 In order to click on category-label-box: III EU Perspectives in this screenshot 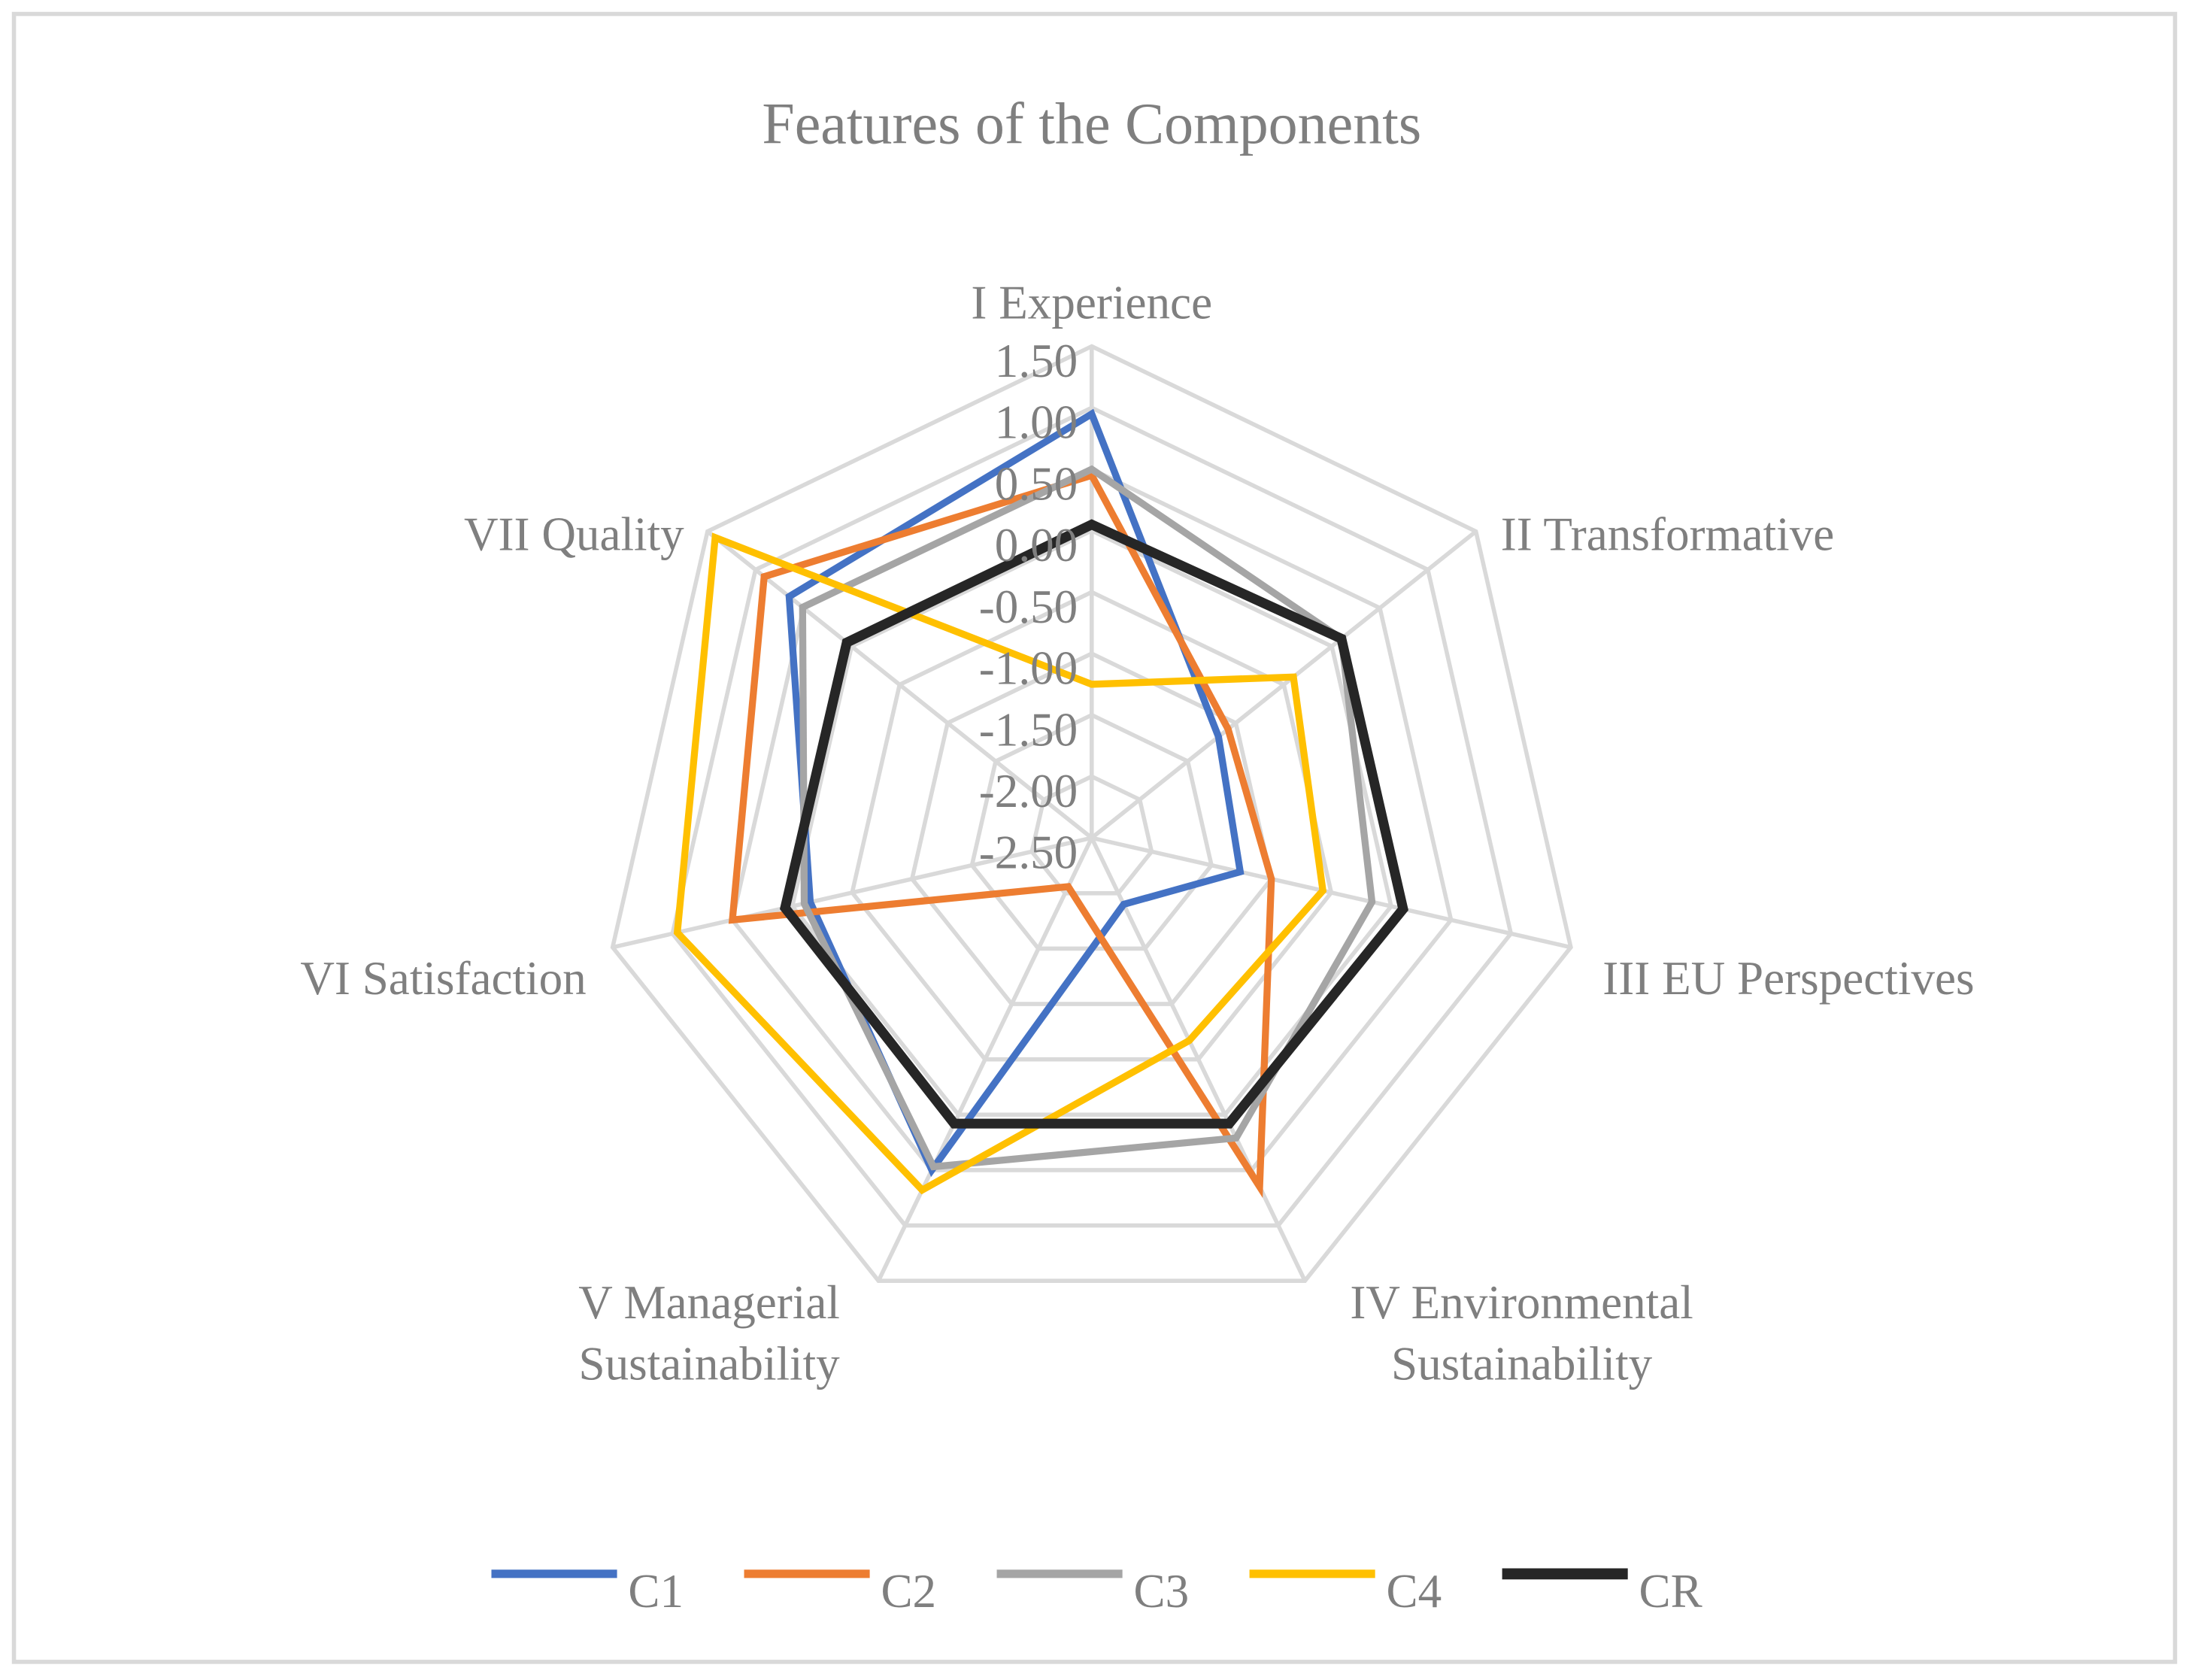, I will do `click(1788, 980)`.